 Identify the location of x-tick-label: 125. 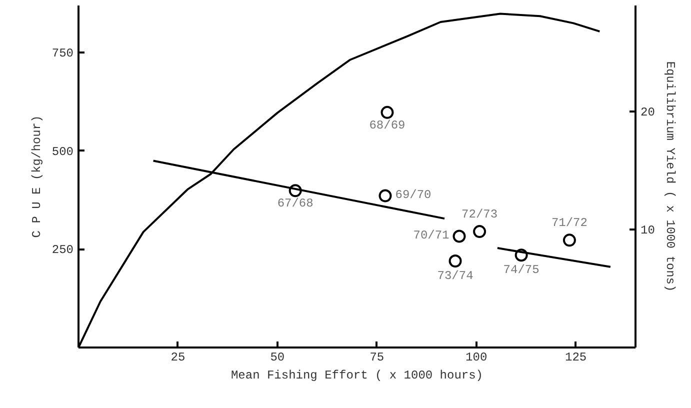
(576, 357).